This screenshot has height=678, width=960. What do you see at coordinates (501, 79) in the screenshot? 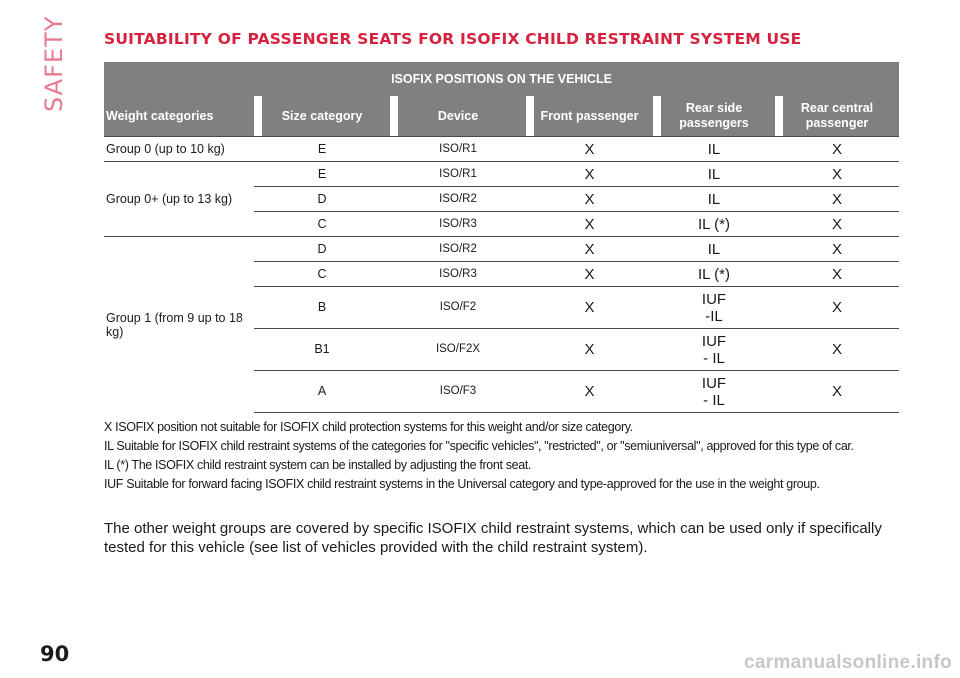
I see `table-group-header: ISOFIX POSITIONS ON THE VEHICLE` at bounding box center [501, 79].